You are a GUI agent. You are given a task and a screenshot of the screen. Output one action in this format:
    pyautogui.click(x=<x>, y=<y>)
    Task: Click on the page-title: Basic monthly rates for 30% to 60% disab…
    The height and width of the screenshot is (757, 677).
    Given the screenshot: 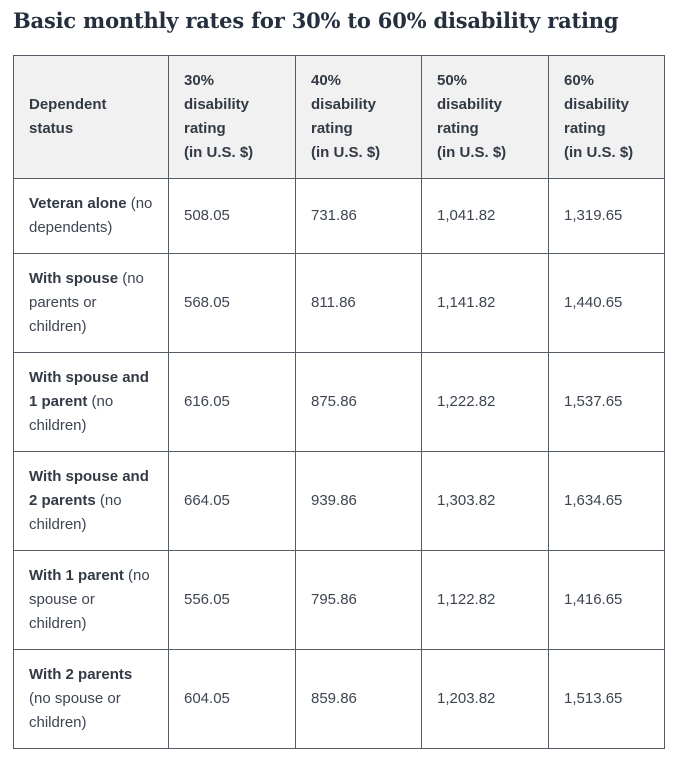 What is the action you would take?
    pyautogui.click(x=316, y=20)
    